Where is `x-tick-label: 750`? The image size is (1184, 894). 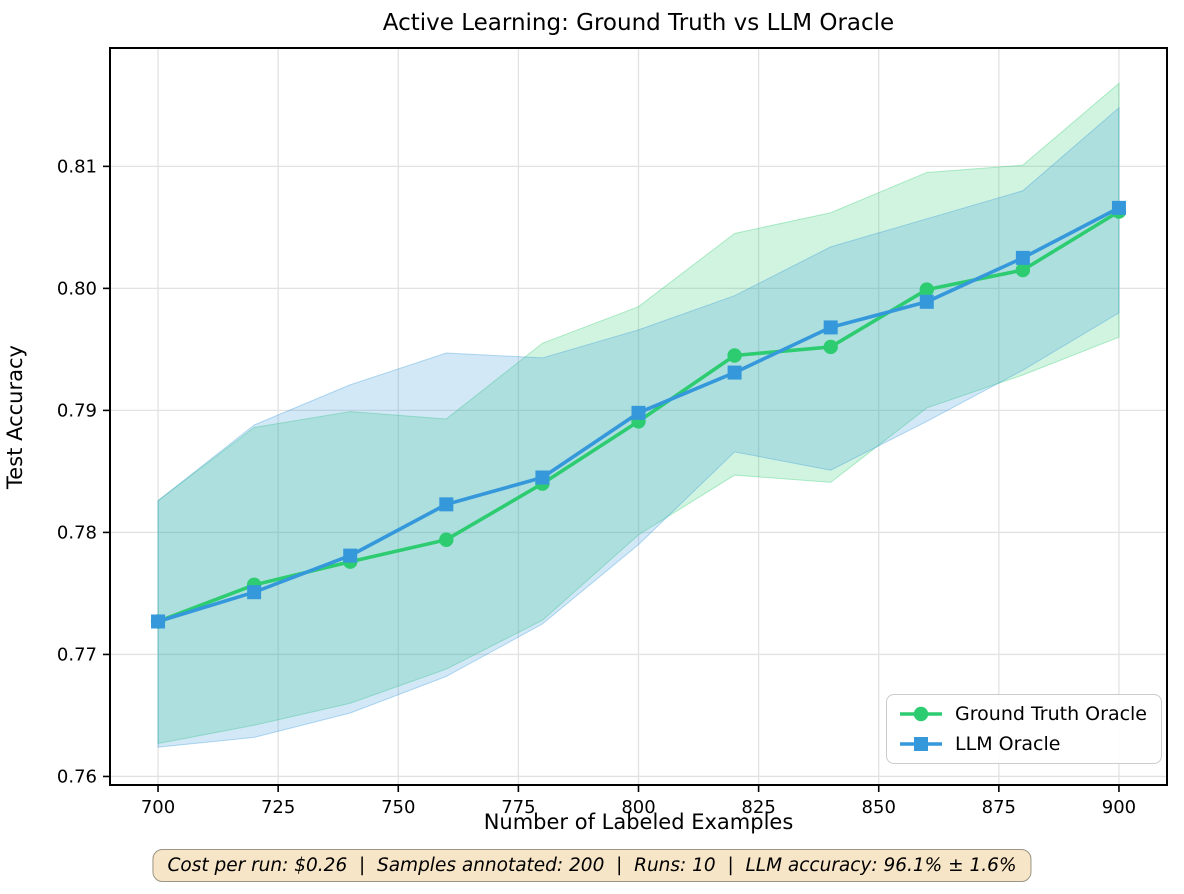
x-tick-label: 750 is located at coordinates (398, 807).